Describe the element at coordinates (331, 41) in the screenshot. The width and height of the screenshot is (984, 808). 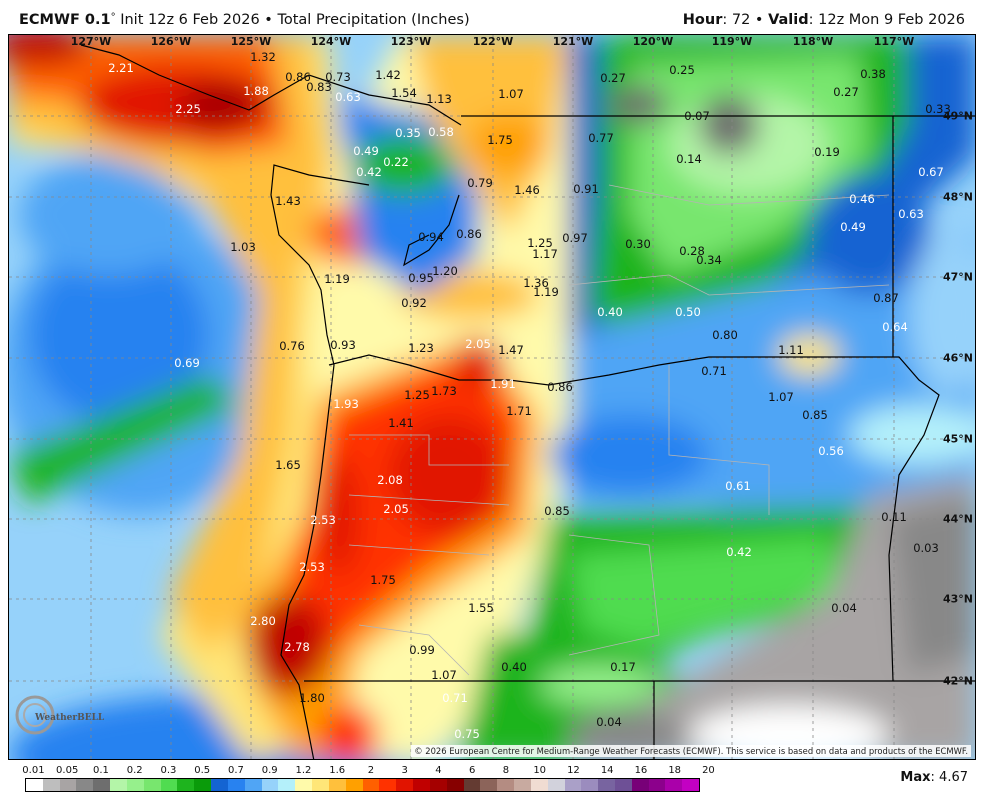
I see `longitude-label: 124°W` at that location.